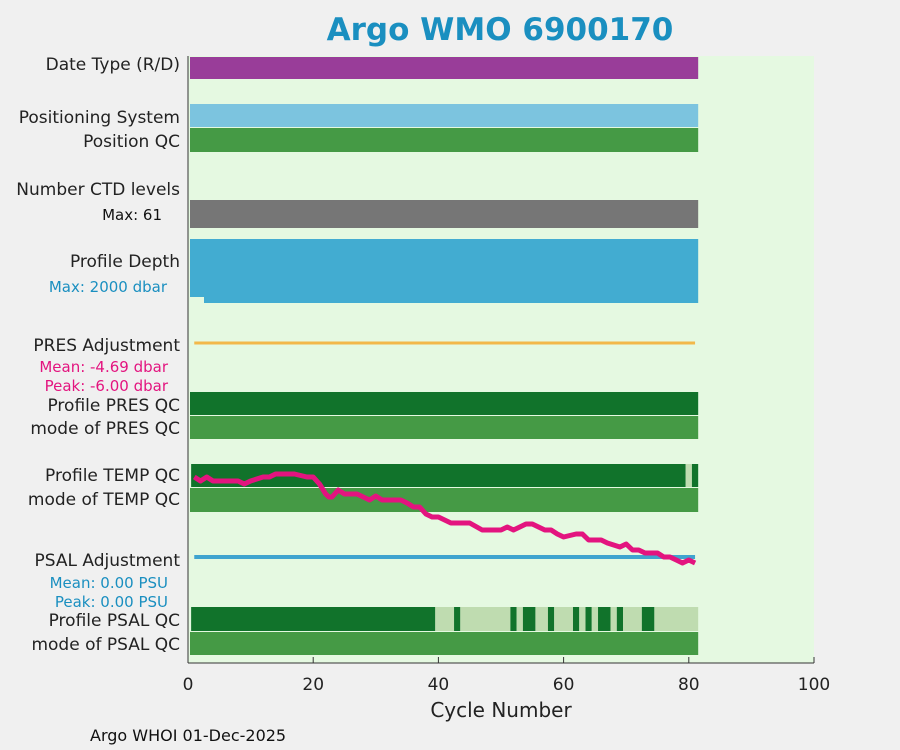  Describe the element at coordinates (105, 429) in the screenshot. I see `row-label: mode of PRES QC` at that location.